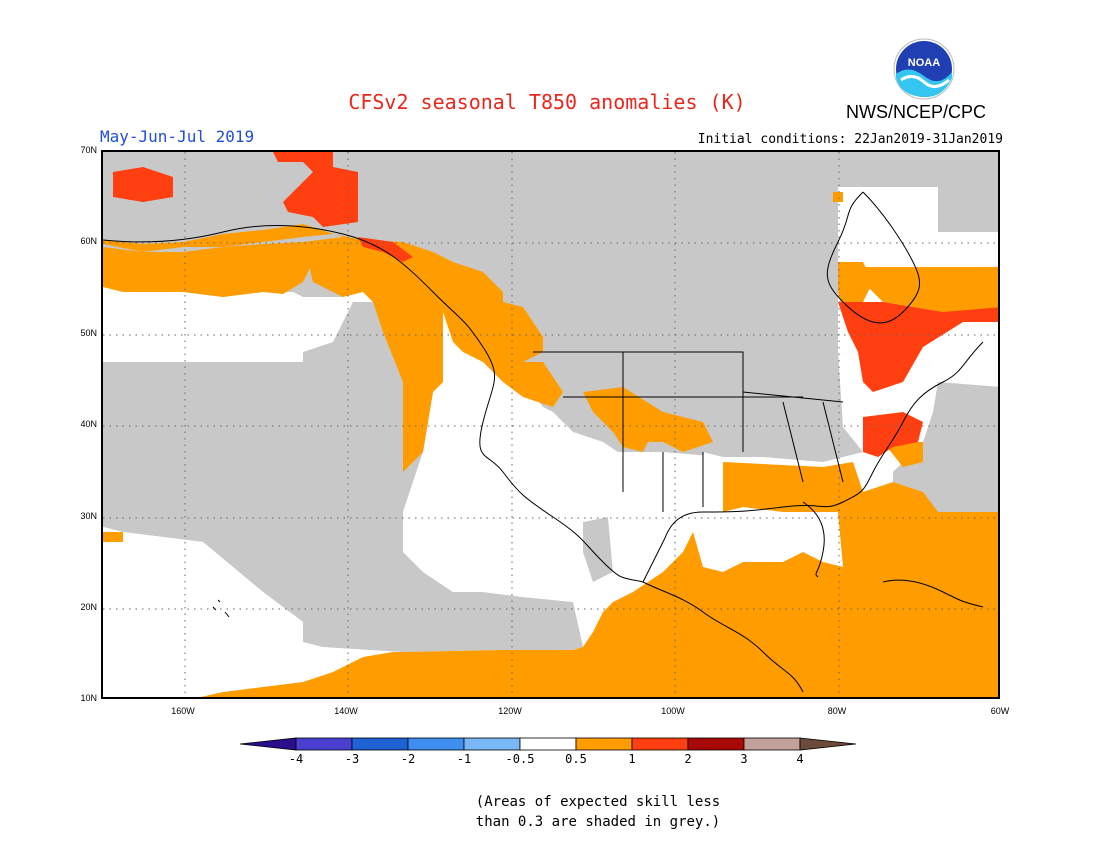  I want to click on lat-label-20n: 20N, so click(88, 607).